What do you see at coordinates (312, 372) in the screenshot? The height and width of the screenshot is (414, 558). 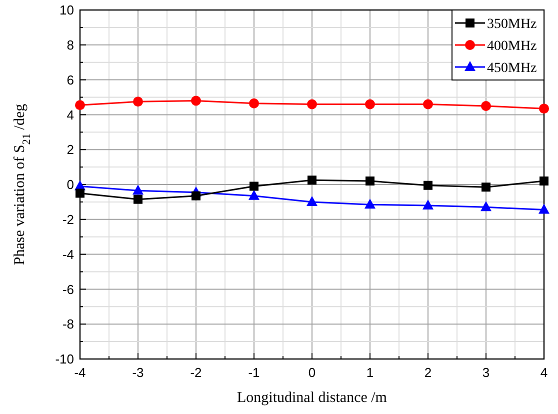 I see `x-tick-label: 0` at bounding box center [312, 372].